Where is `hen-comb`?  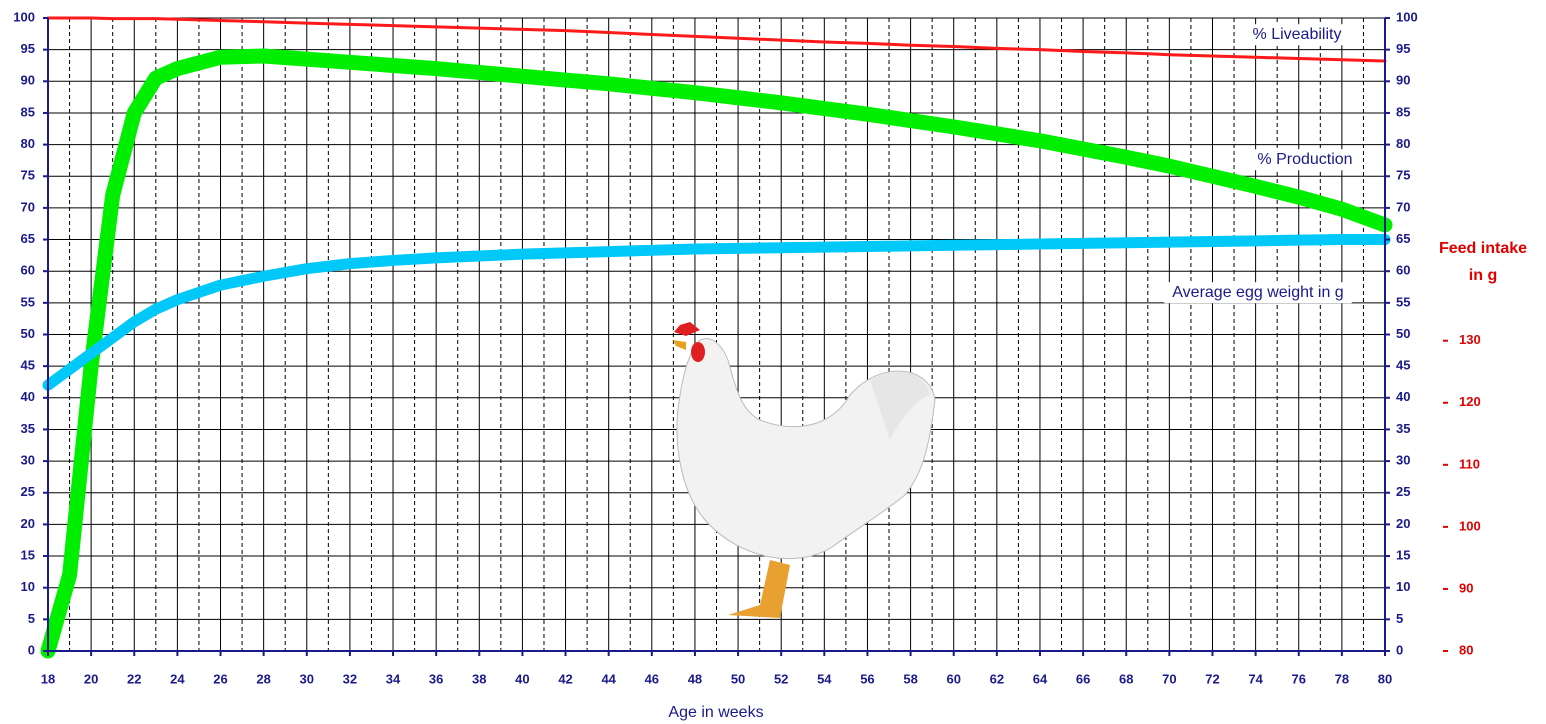 hen-comb is located at coordinates (687, 329).